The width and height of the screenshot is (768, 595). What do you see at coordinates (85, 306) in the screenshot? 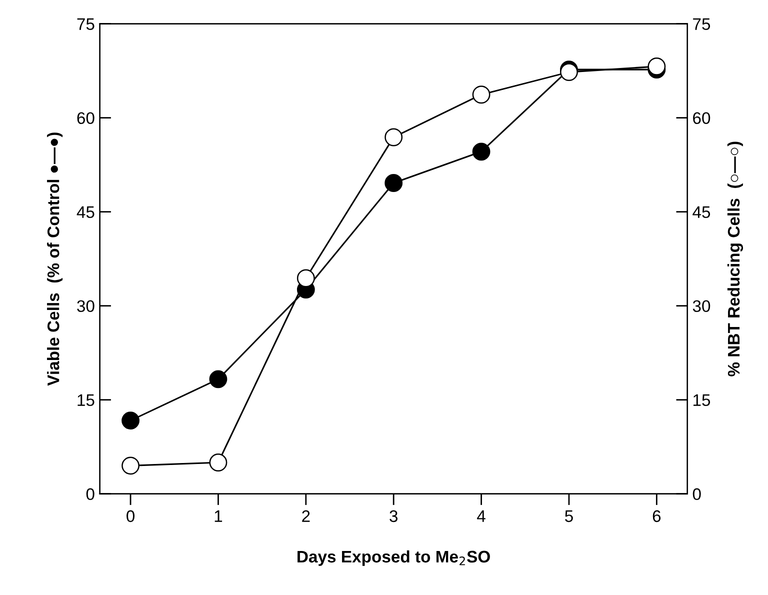
I see `y-tick-label: 30` at bounding box center [85, 306].